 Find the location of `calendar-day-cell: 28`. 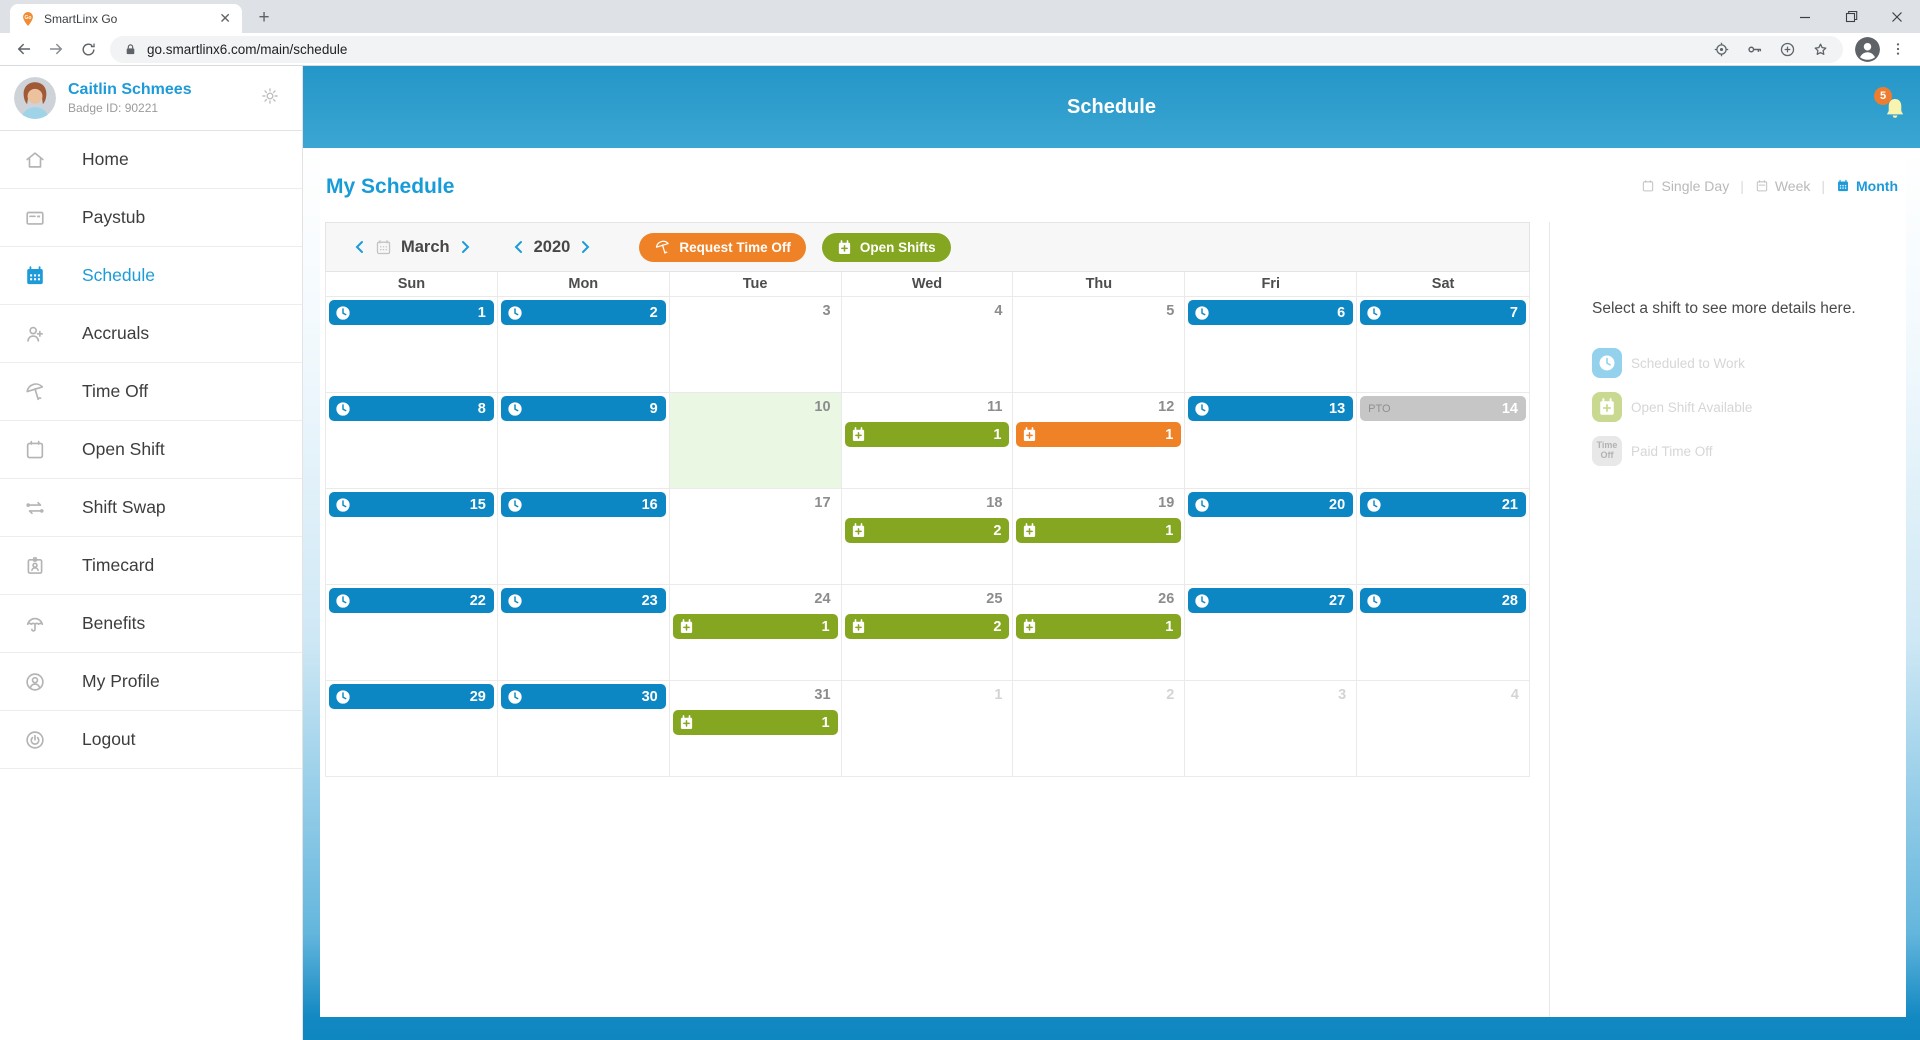

calendar-day-cell: 28 is located at coordinates (1443, 632).